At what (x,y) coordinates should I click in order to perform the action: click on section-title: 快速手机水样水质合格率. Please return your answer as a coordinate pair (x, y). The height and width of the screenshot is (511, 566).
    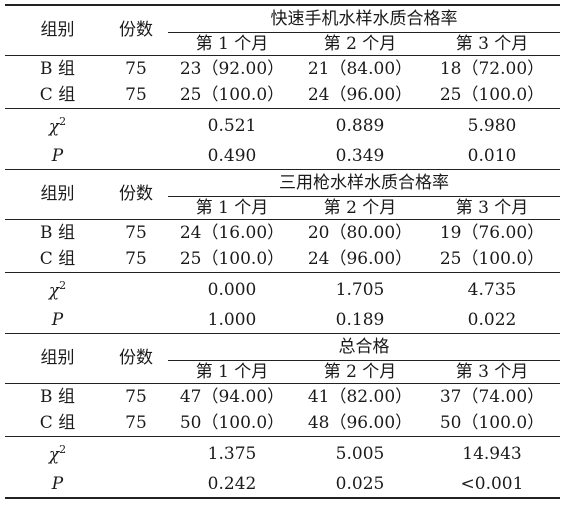
    Looking at the image, I should click on (364, 18).